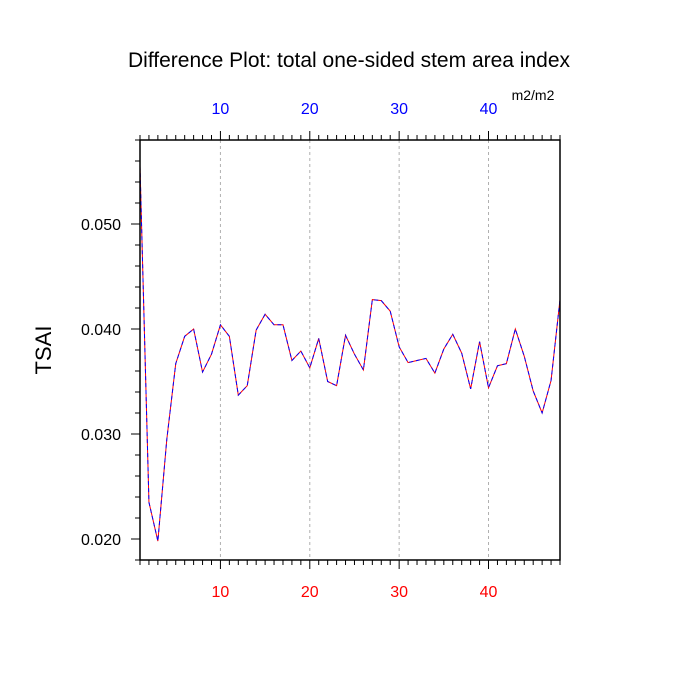  Describe the element at coordinates (101, 540) in the screenshot. I see `y-tick-label: 0.020` at that location.